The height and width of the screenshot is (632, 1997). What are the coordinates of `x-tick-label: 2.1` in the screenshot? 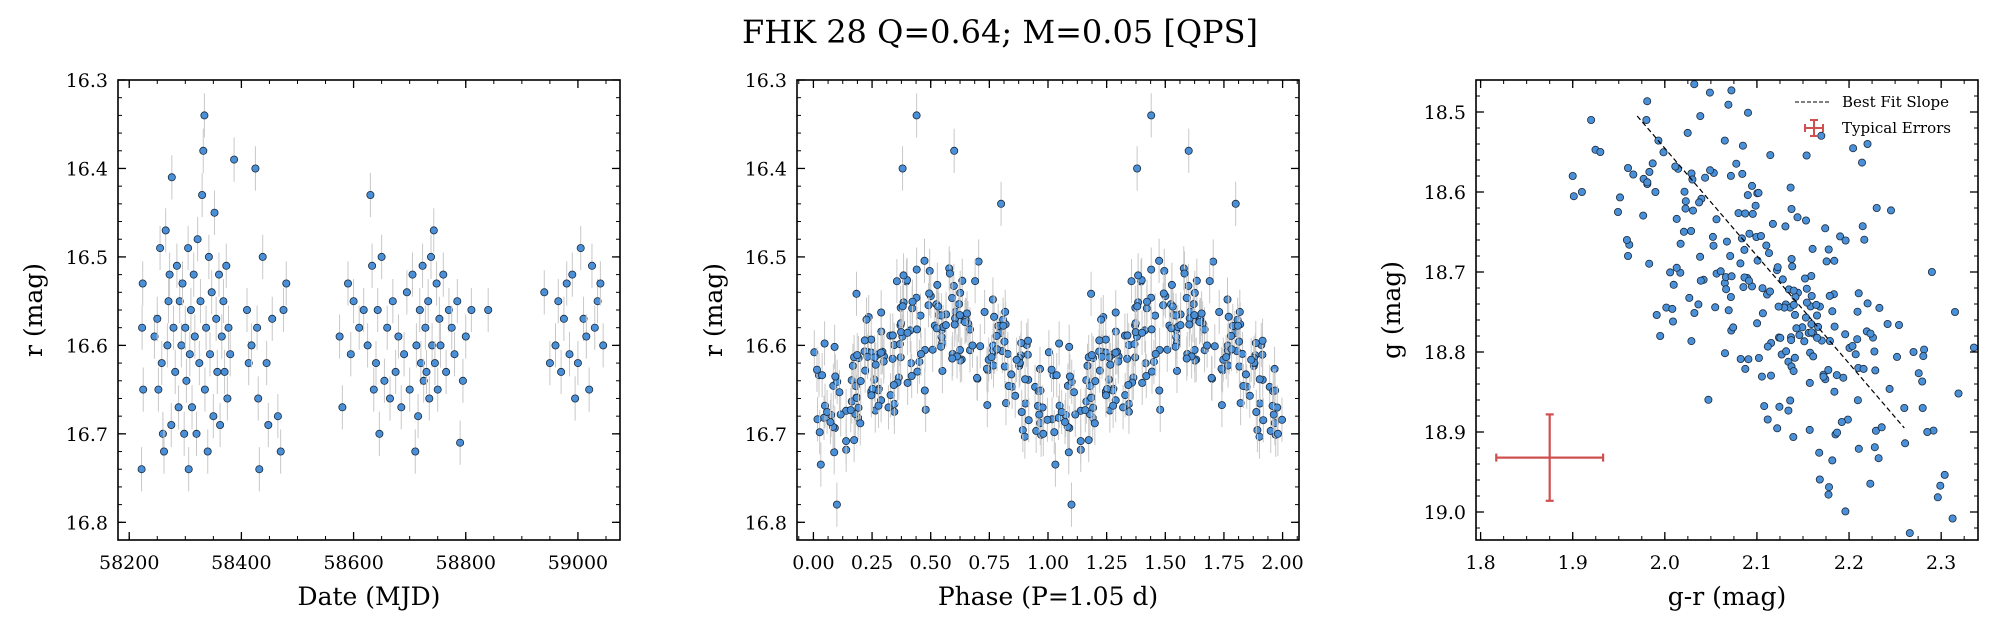 It's located at (1757, 563).